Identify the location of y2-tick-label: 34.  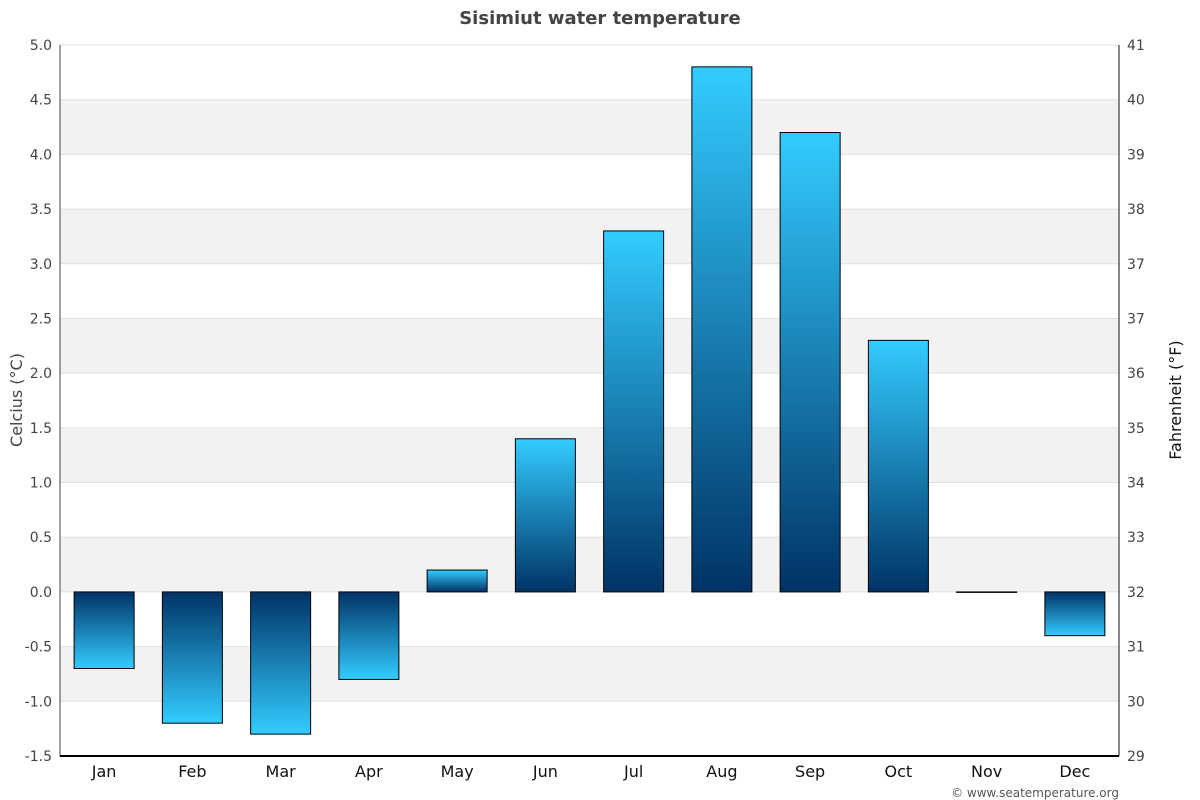
(1136, 484).